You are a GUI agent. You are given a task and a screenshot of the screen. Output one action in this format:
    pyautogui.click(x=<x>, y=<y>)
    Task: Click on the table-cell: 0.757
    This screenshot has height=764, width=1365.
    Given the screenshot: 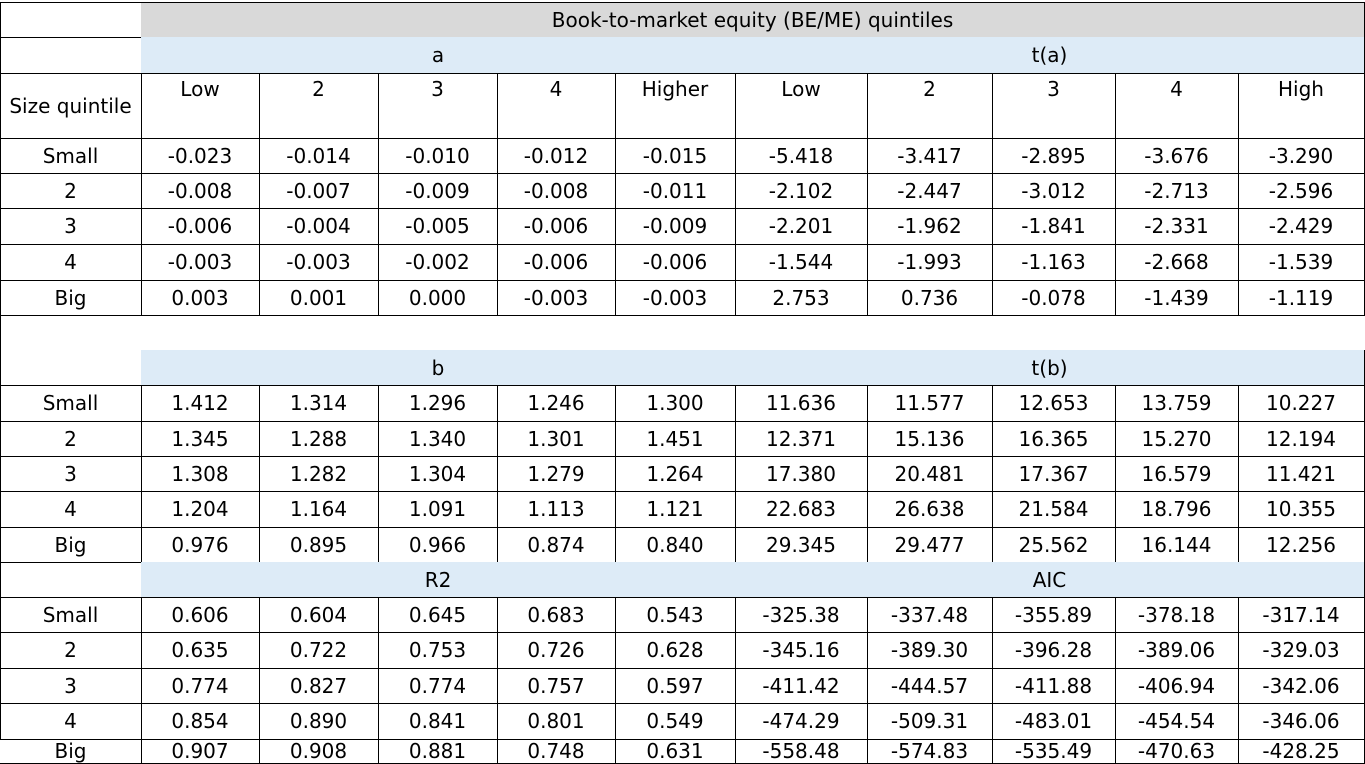 What is the action you would take?
    pyautogui.click(x=556, y=686)
    